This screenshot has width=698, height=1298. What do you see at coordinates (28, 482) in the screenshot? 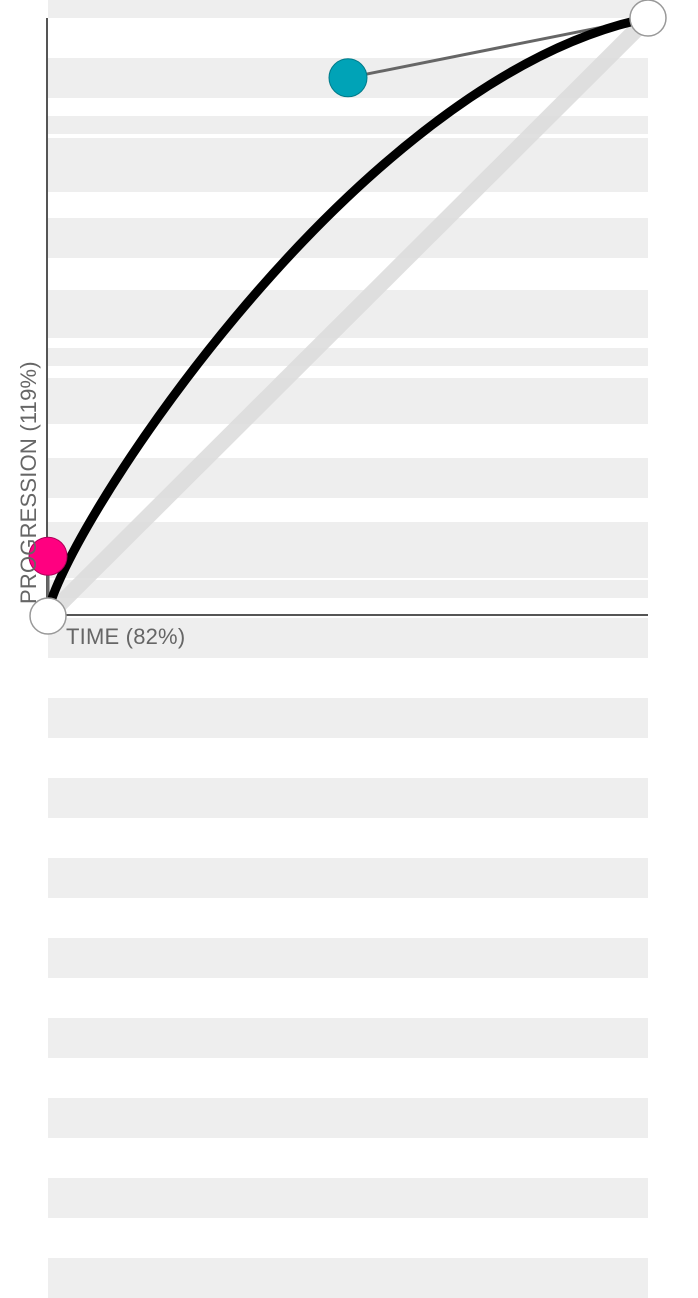
I see `progression-axis-label: PROGRESSION (119%)` at bounding box center [28, 482].